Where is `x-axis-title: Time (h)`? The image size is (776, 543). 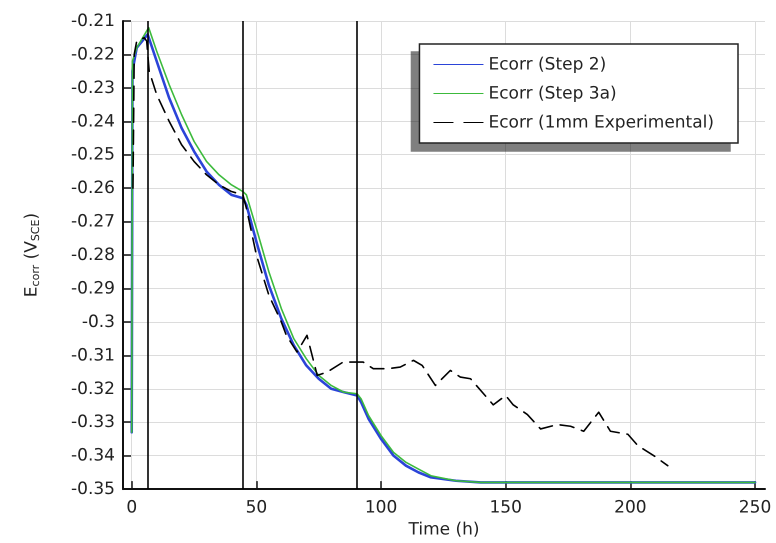
x-axis-title: Time (h) is located at coordinates (443, 530).